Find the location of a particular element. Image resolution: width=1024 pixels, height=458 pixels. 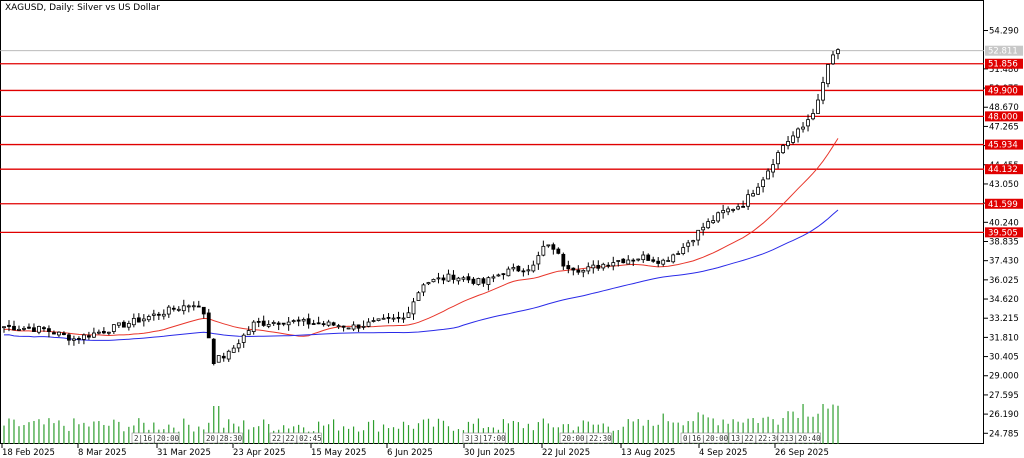

level-price-label: 49.900 is located at coordinates (1003, 91).